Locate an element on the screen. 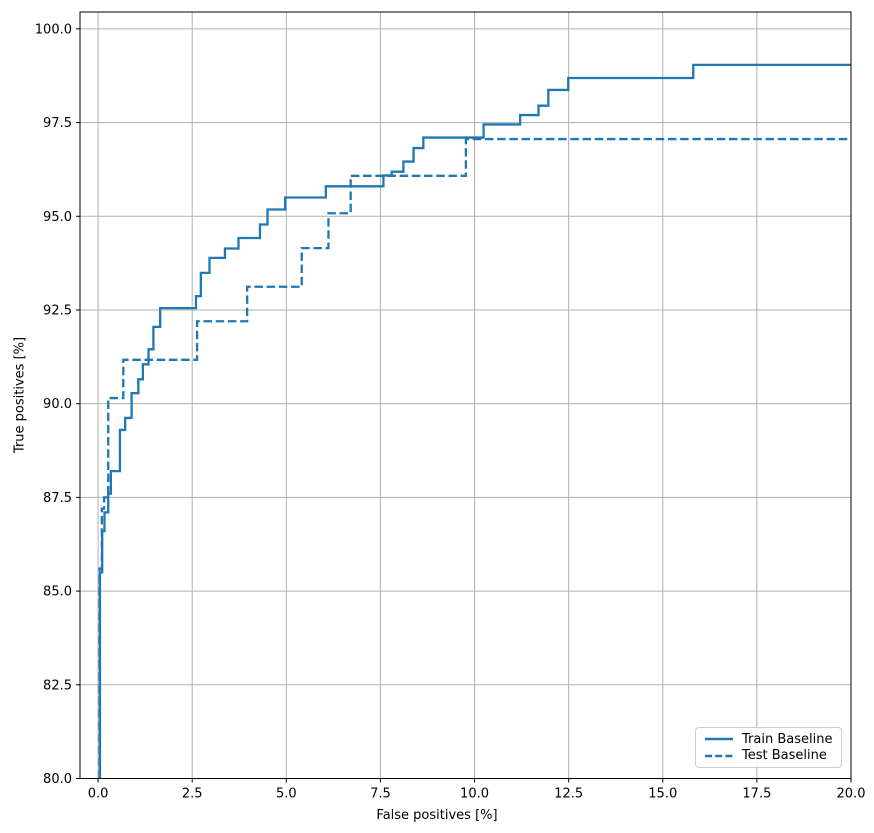 This screenshot has height=833, width=874. y-tick-label: 92.5 is located at coordinates (57, 310).